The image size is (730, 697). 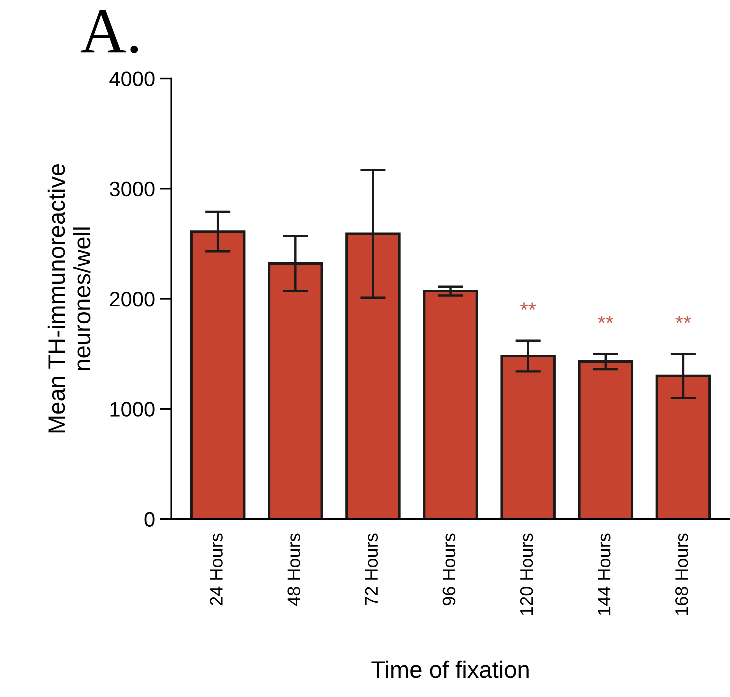 What do you see at coordinates (69, 298) in the screenshot?
I see `y-axis-title: Mean TH-immunoreactive neurones/well` at bounding box center [69, 298].